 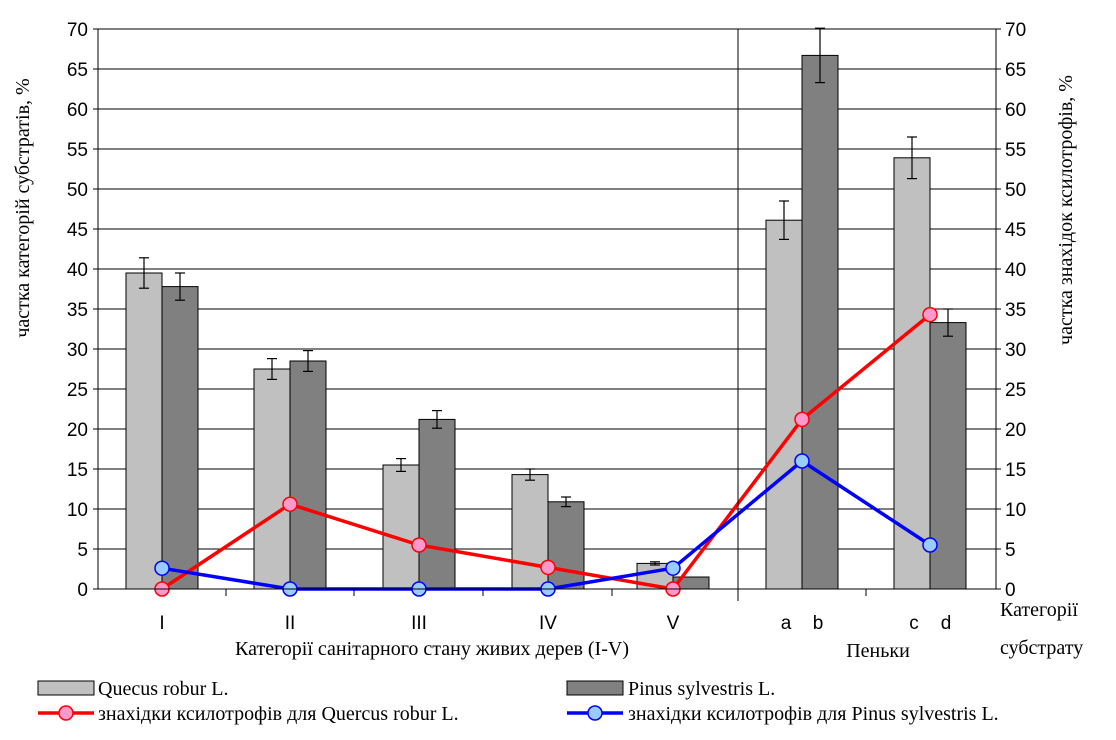 What do you see at coordinates (77, 510) in the screenshot?
I see `y-tick-label-left: 10` at bounding box center [77, 510].